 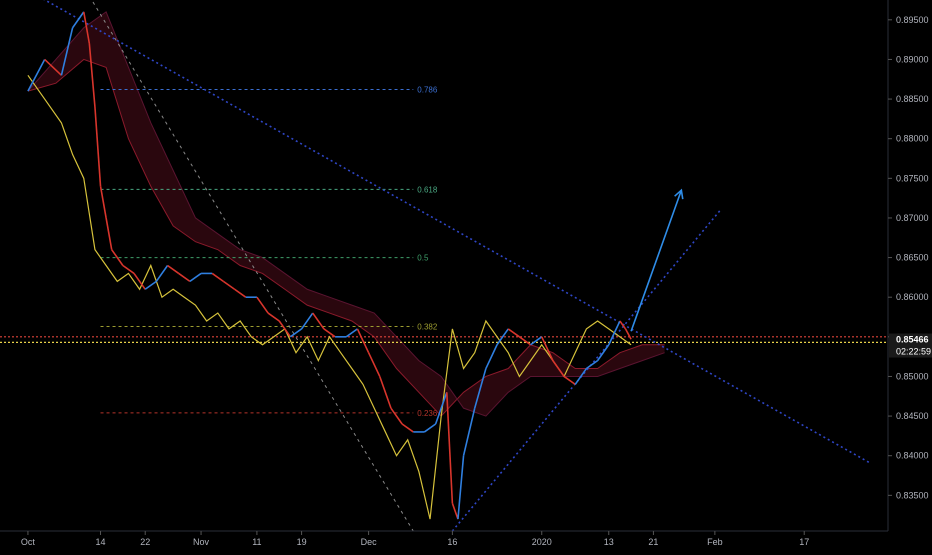 What do you see at coordinates (101, 542) in the screenshot?
I see `time-tick-label: 14` at bounding box center [101, 542].